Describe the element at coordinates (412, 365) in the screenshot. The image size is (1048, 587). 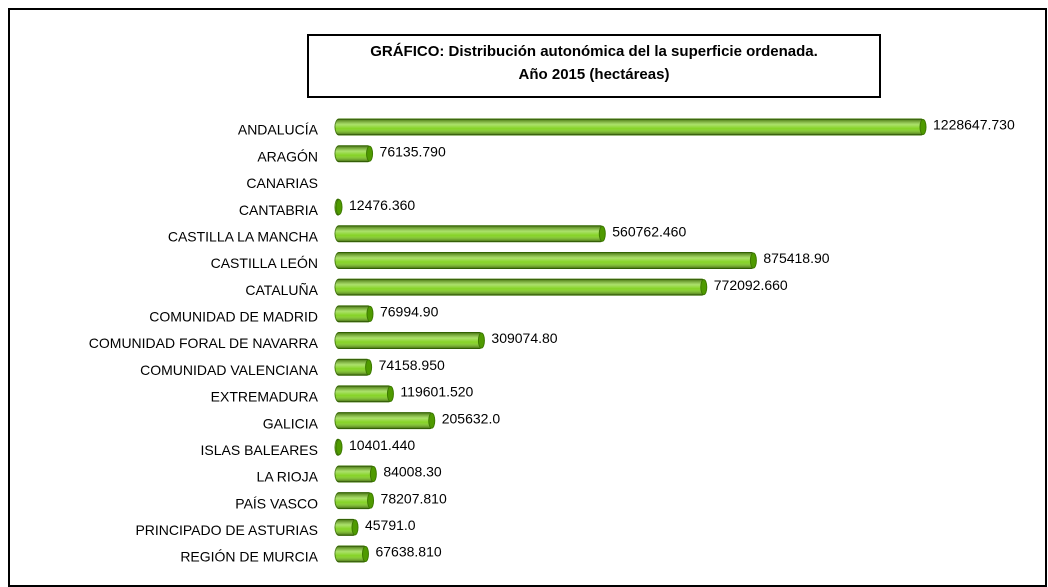
I see `value-label: 74158.950` at that location.